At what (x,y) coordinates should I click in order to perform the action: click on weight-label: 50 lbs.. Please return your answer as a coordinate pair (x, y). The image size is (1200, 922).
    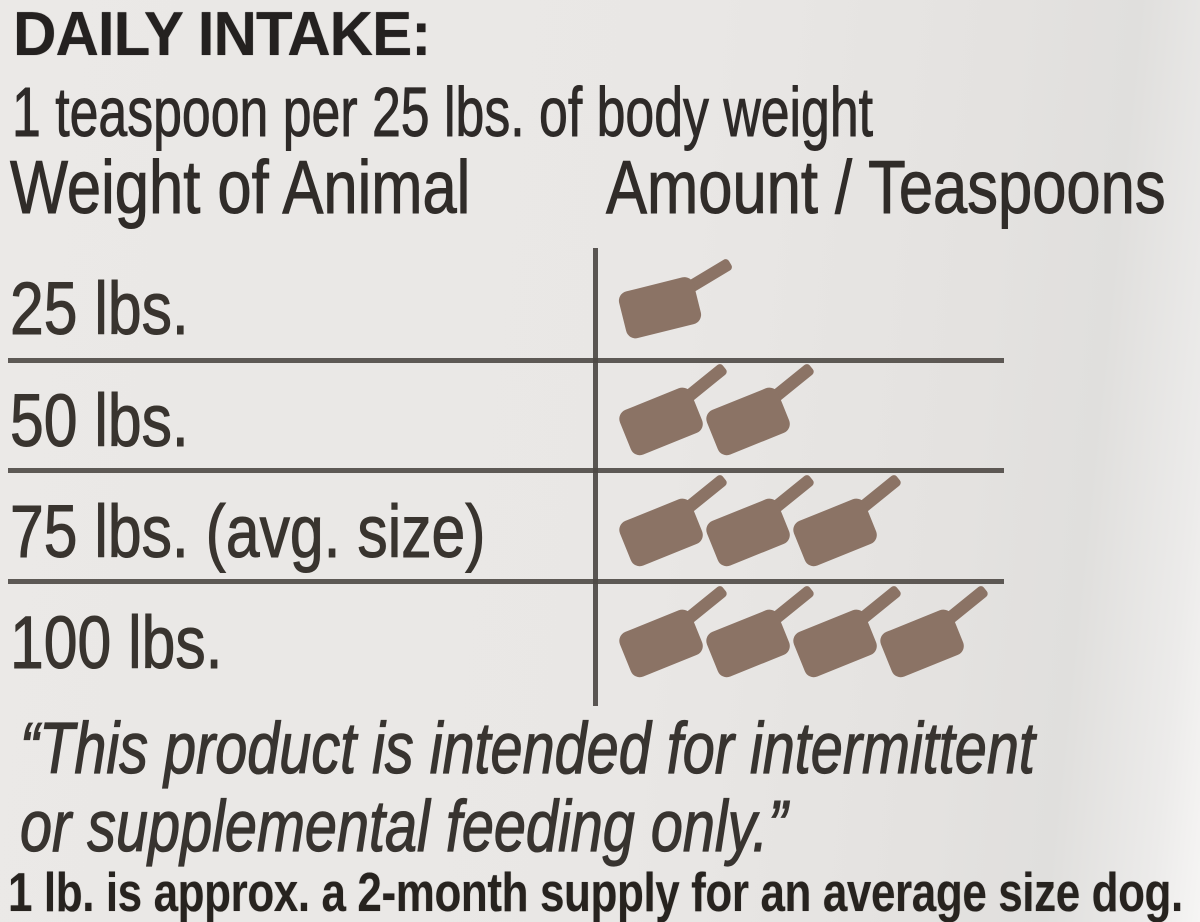
    Looking at the image, I should click on (100, 420).